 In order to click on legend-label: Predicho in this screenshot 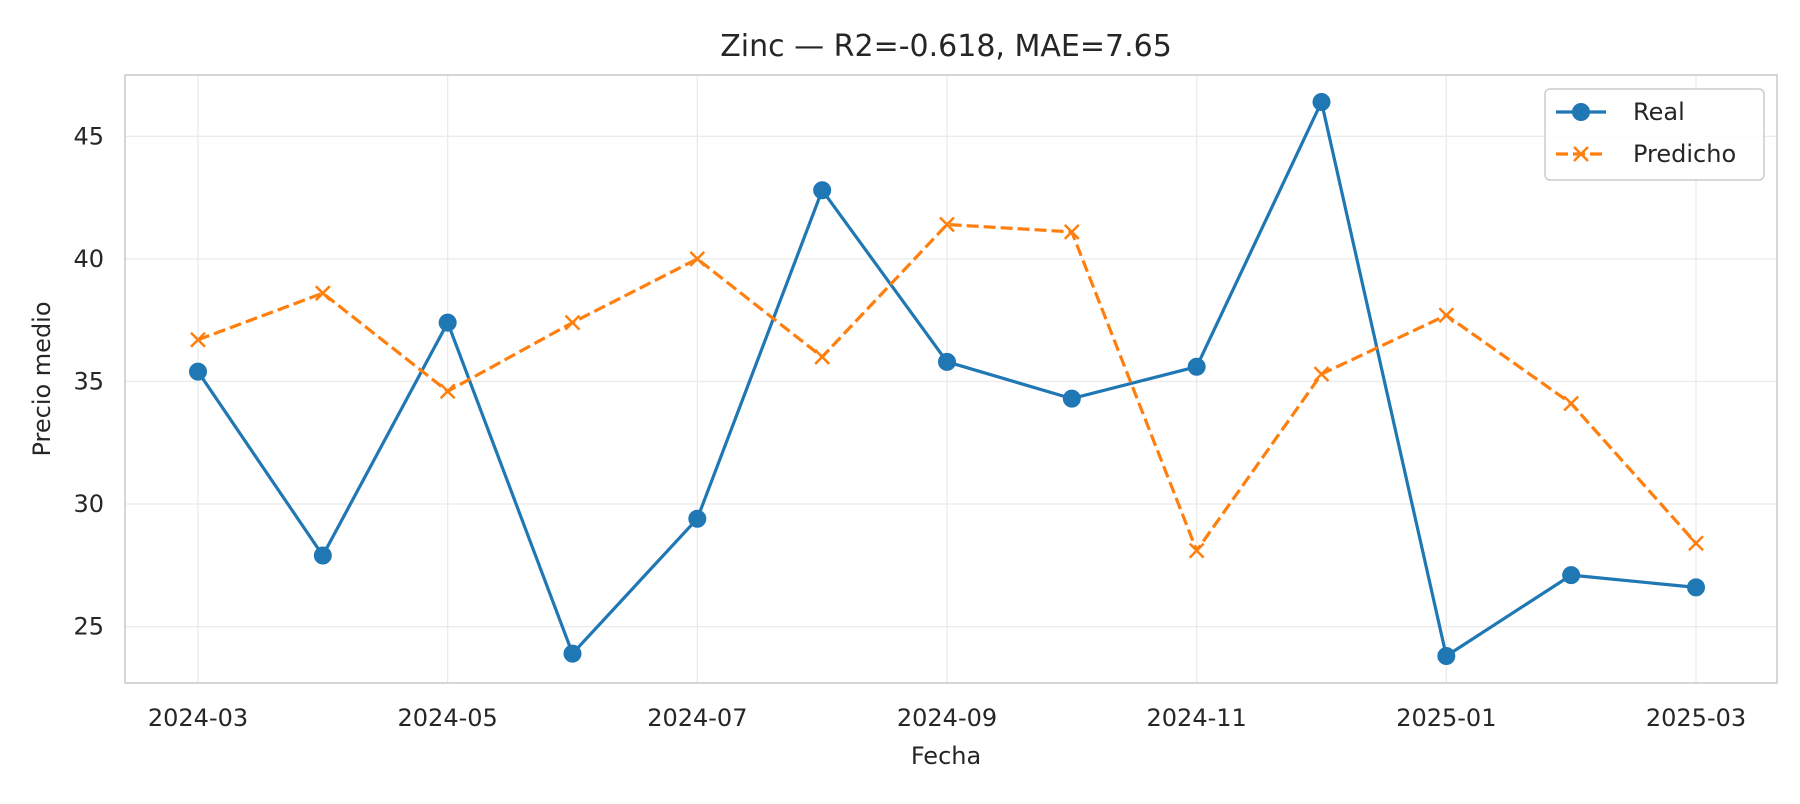, I will do `click(1684, 154)`.